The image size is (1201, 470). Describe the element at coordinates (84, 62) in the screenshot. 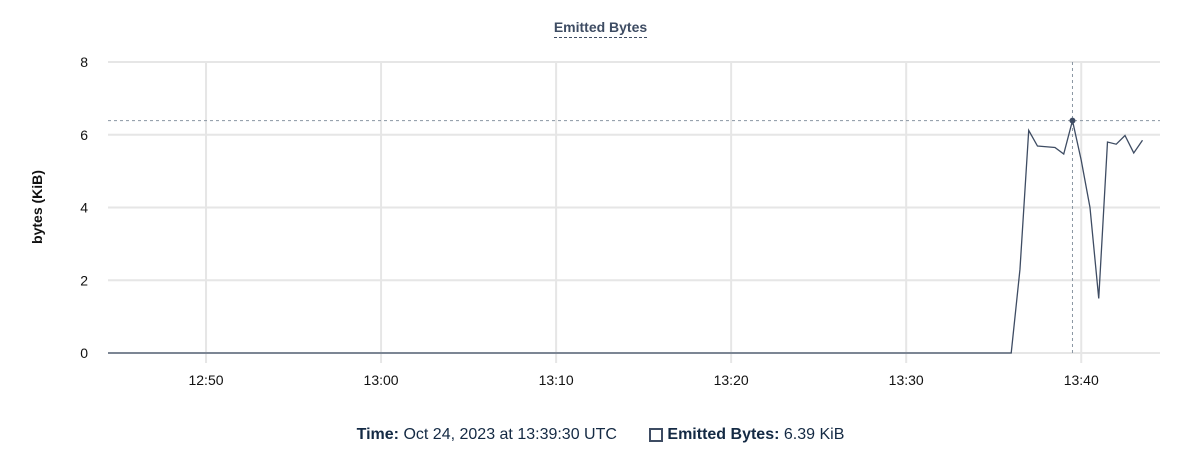

I see `y-tick-label: 8` at that location.